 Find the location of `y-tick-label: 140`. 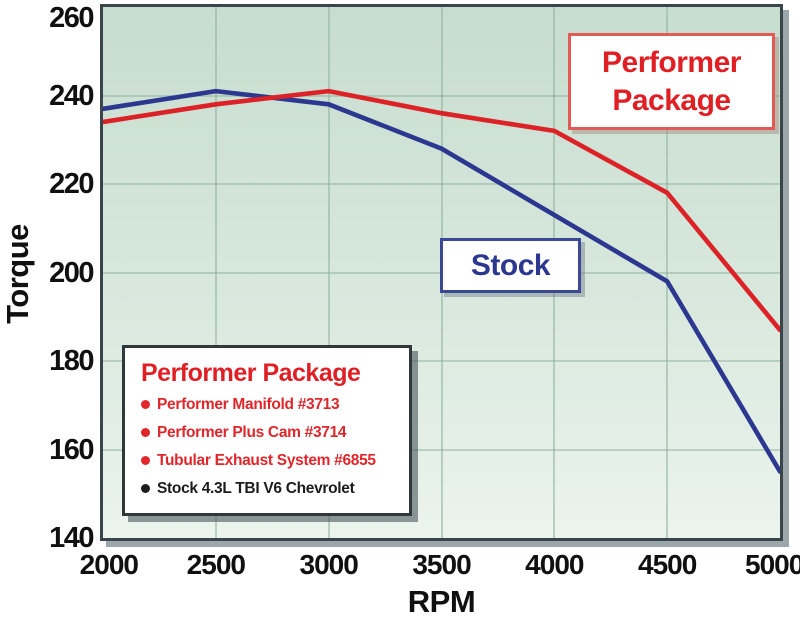

y-tick-label: 140 is located at coordinates (71, 538).